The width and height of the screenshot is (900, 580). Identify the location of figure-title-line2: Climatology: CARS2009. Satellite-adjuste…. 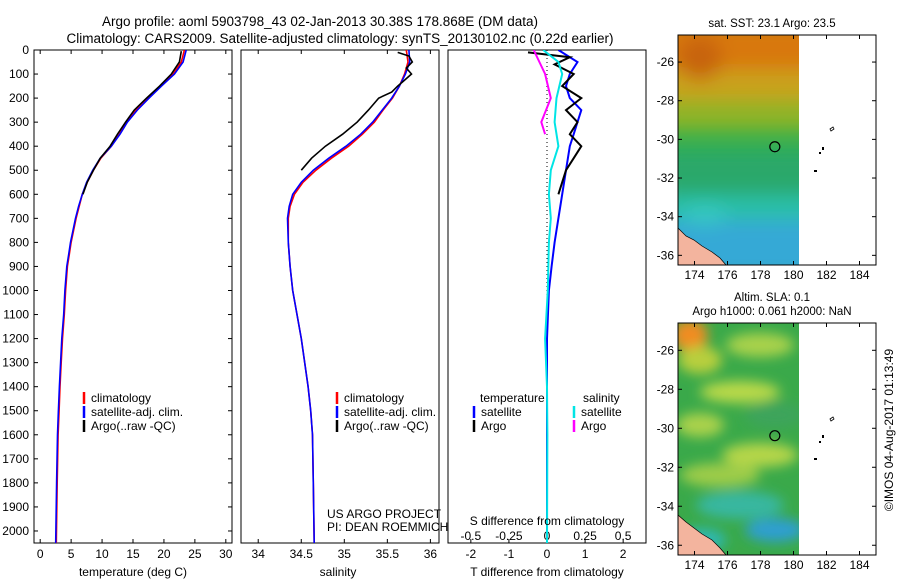
(339, 38).